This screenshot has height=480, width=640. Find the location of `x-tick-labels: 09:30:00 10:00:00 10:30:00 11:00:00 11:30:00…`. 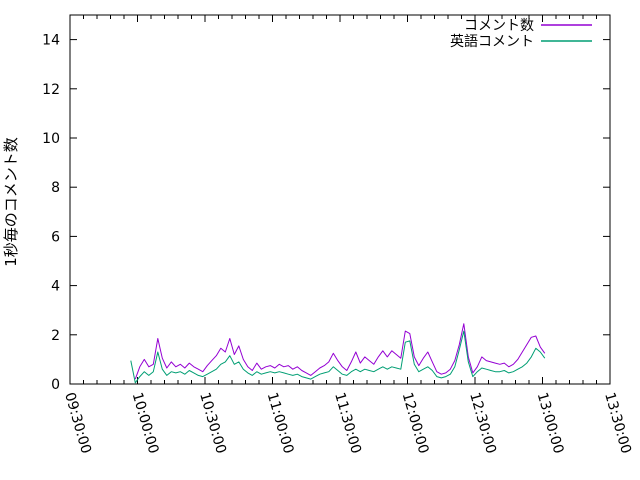

x-tick-labels: 09:30:00 10:00:00 10:30:00 11:00:00 11:30:00… is located at coordinates (347, 423).